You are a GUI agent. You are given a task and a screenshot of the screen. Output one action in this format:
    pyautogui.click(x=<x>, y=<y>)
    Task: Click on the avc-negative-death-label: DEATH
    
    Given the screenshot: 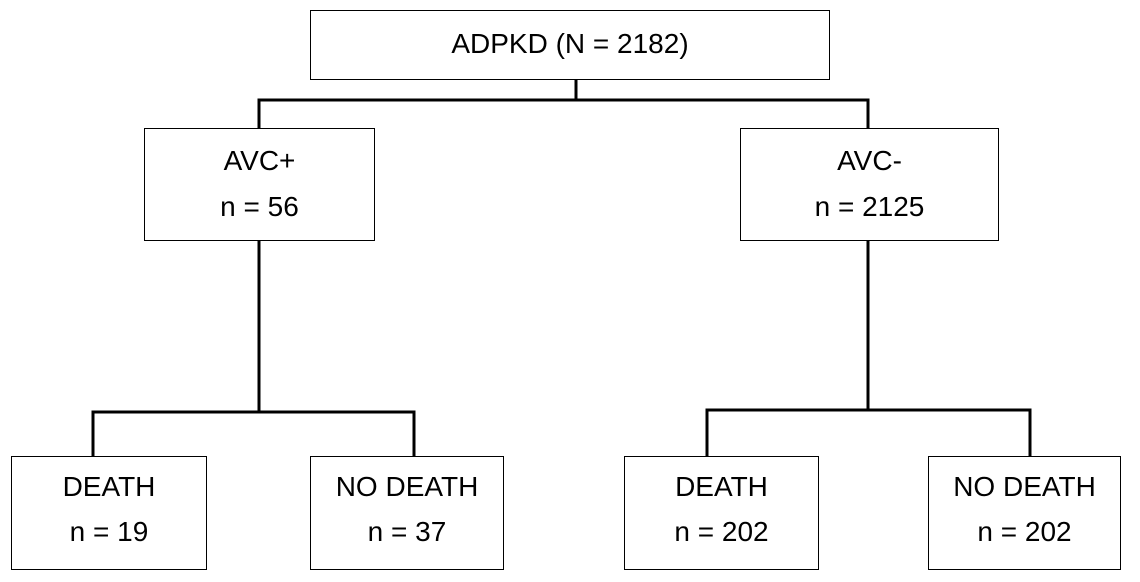 What is the action you would take?
    pyautogui.click(x=721, y=486)
    